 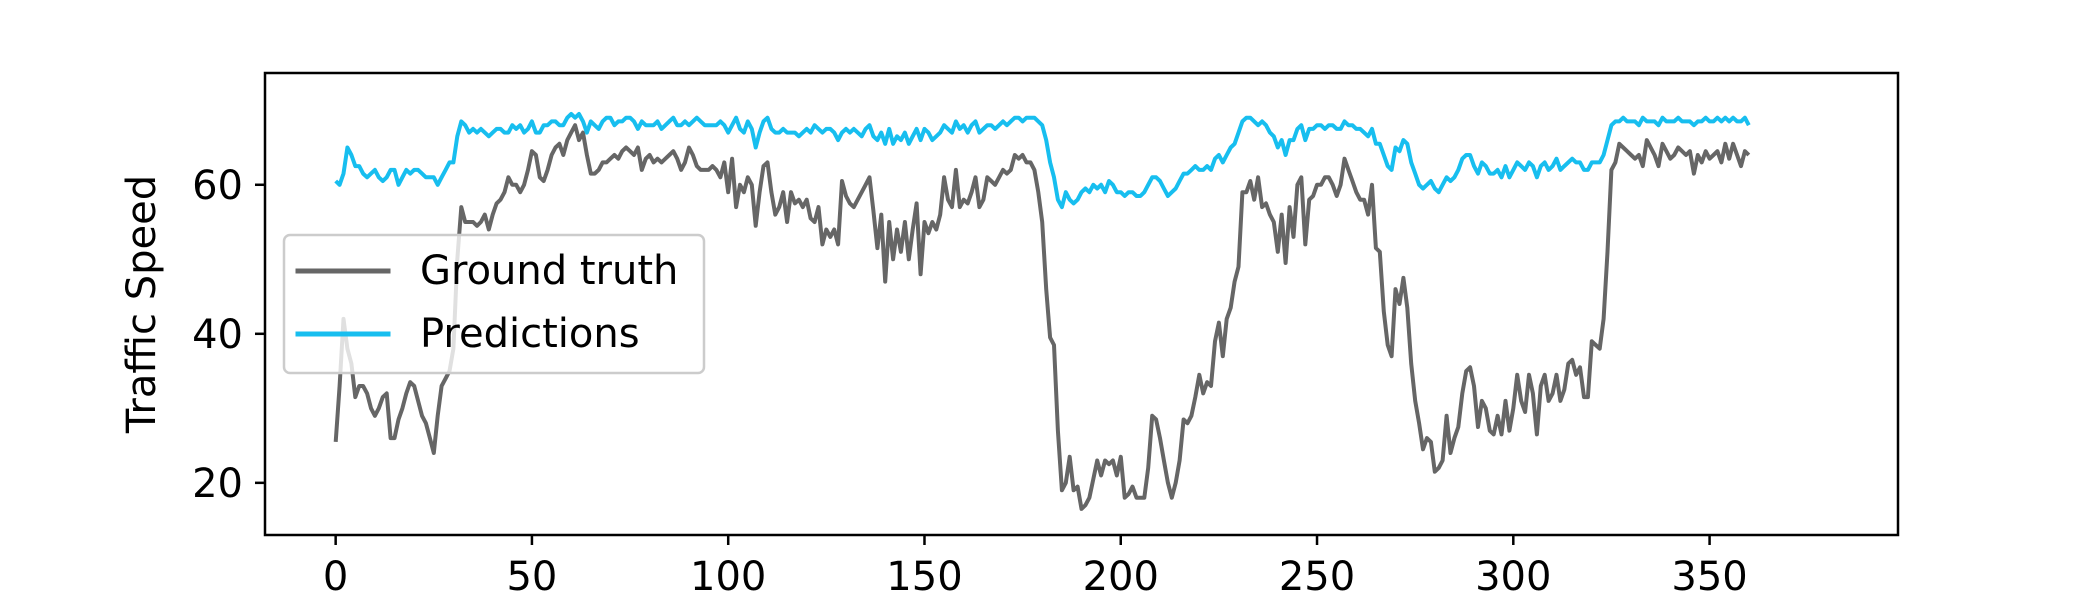 What do you see at coordinates (549, 271) in the screenshot?
I see `legend-label-ground-truth: Ground truth` at bounding box center [549, 271].